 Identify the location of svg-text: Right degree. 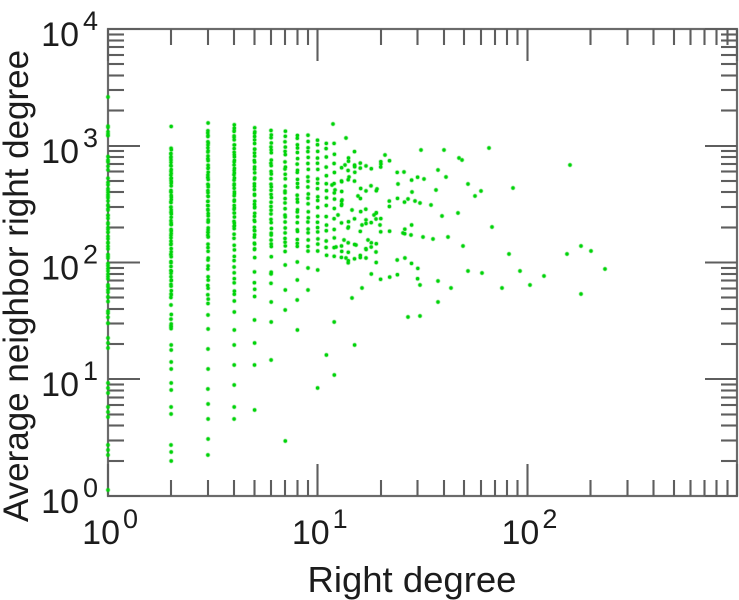
(411, 579).